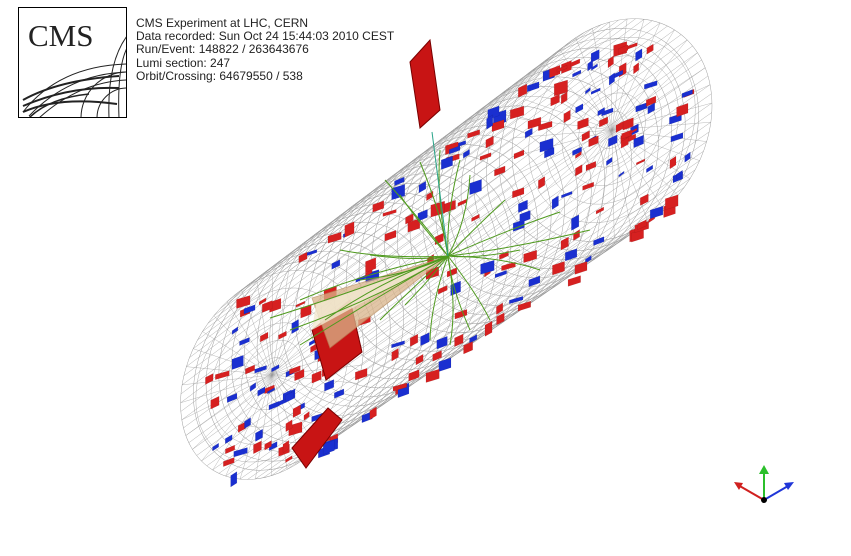 The width and height of the screenshot is (851, 556). I want to click on cms-logo: CMS, so click(72, 62).